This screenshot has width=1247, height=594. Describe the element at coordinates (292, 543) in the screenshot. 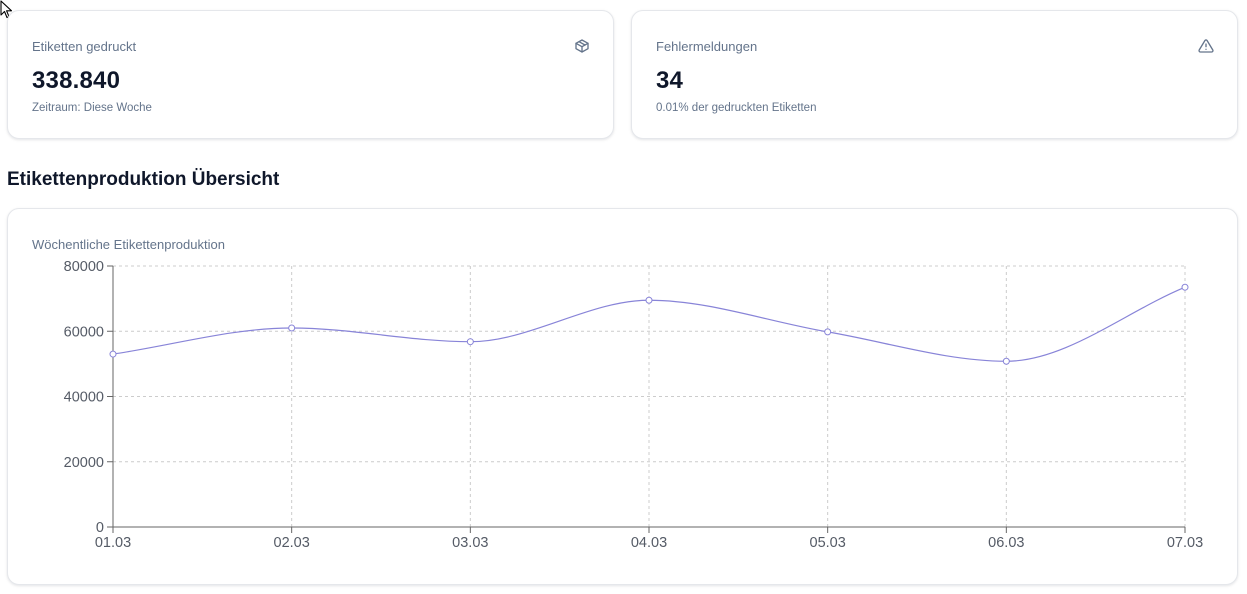

I see `x-tick-label: 02.03` at that location.